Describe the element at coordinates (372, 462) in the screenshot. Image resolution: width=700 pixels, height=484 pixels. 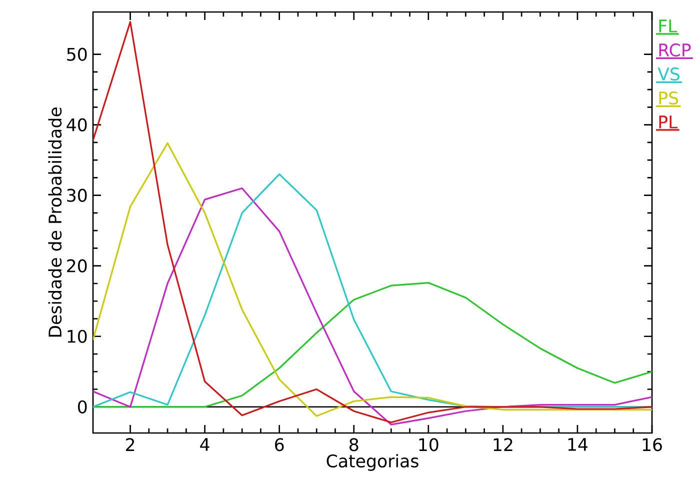
I see `x-axis-title: Categorias` at that location.